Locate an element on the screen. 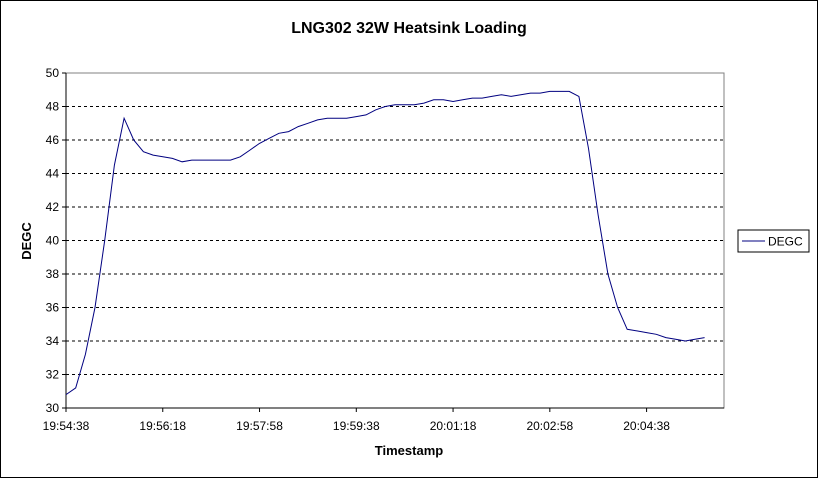  chart-title: LNG302 32W Heatsink Loading is located at coordinates (409, 28).